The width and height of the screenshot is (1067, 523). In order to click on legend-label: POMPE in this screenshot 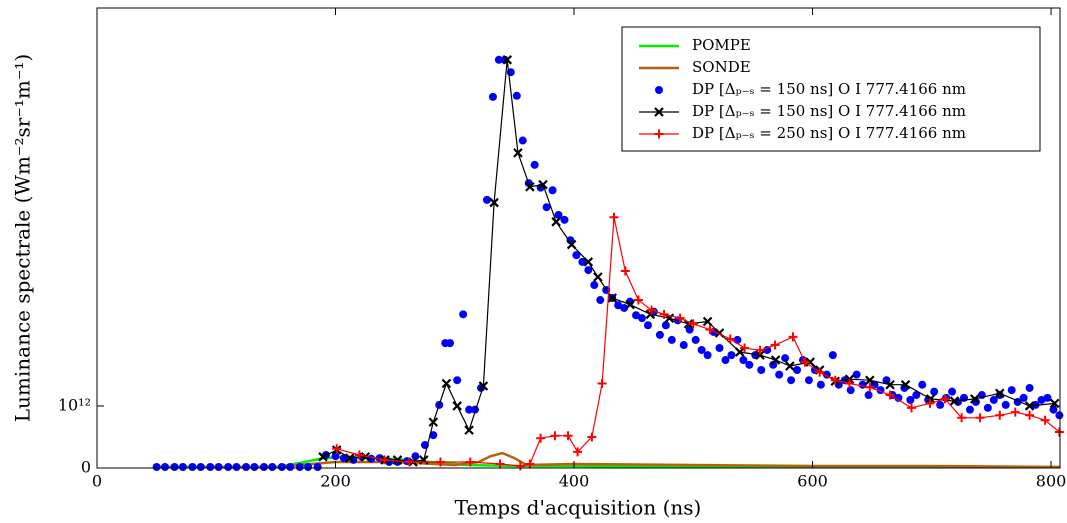, I will do `click(721, 45)`.